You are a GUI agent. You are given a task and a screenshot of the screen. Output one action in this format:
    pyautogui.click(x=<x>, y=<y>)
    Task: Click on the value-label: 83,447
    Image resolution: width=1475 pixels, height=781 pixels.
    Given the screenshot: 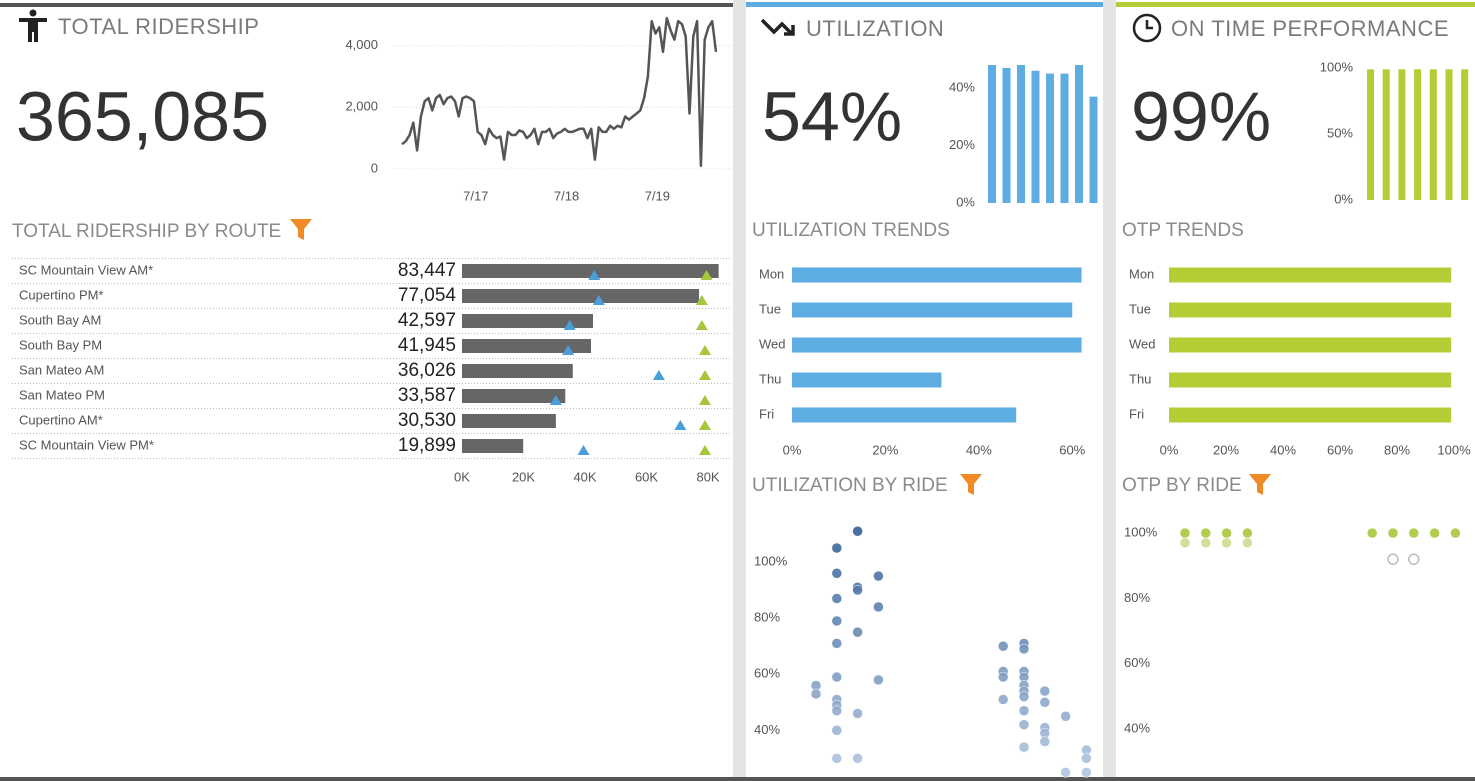 What is the action you would take?
    pyautogui.click(x=427, y=270)
    